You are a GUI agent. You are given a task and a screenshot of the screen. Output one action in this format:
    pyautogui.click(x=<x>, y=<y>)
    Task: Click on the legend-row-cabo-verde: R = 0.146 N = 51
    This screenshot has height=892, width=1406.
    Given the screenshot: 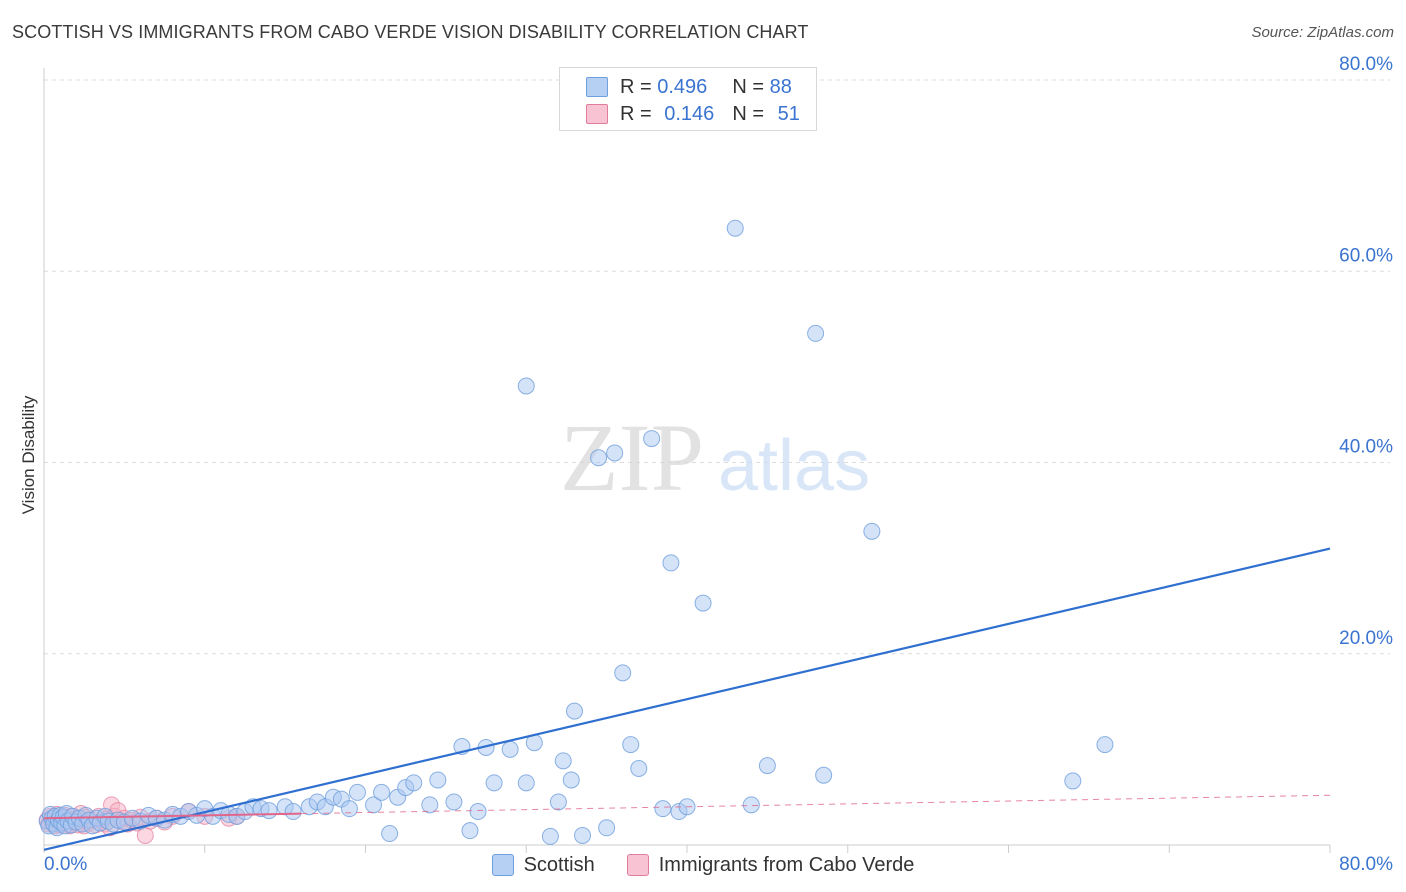 What is the action you would take?
    pyautogui.click(x=693, y=114)
    